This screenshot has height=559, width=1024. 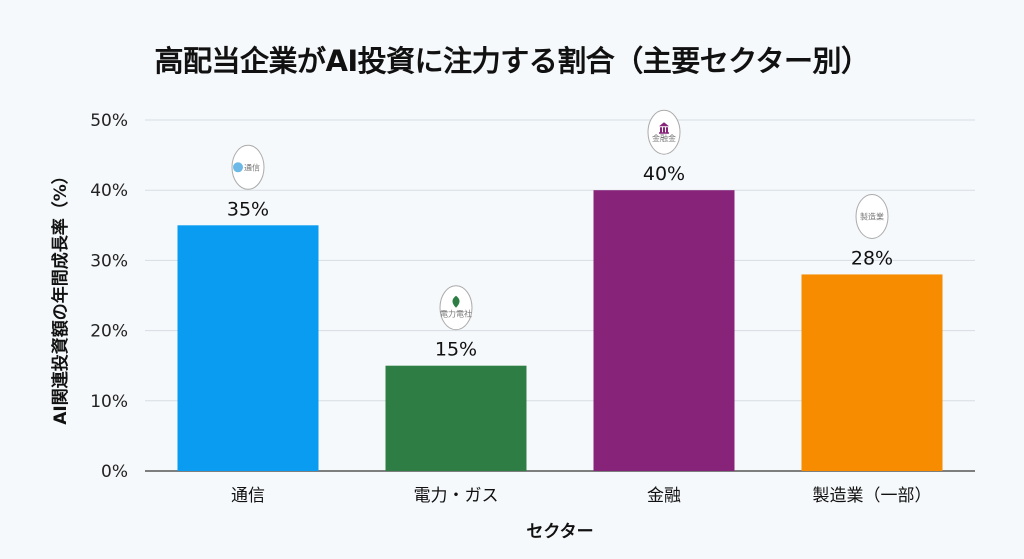 I want to click on y-tick-label: 10%, so click(x=109, y=402).